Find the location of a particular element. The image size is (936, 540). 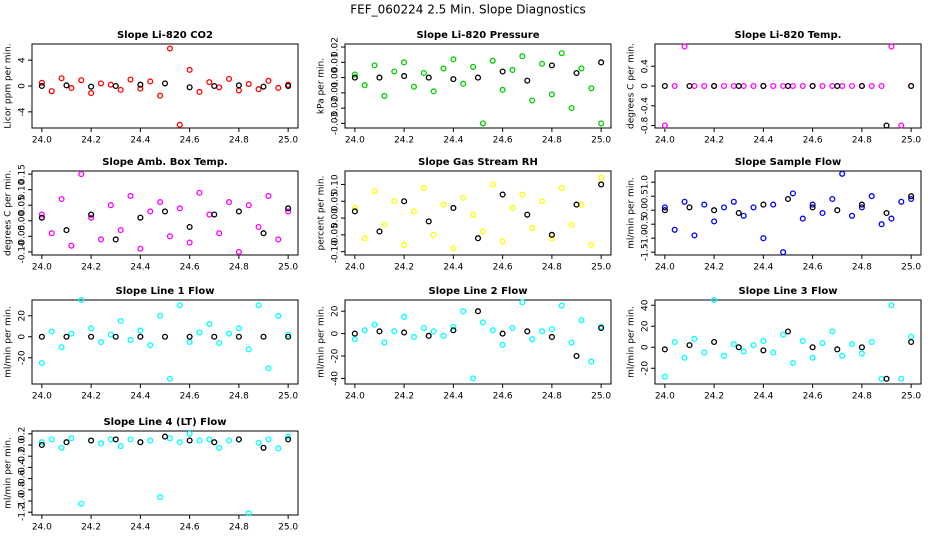

y-tick-label: -1.0 is located at coordinates (23, 501).